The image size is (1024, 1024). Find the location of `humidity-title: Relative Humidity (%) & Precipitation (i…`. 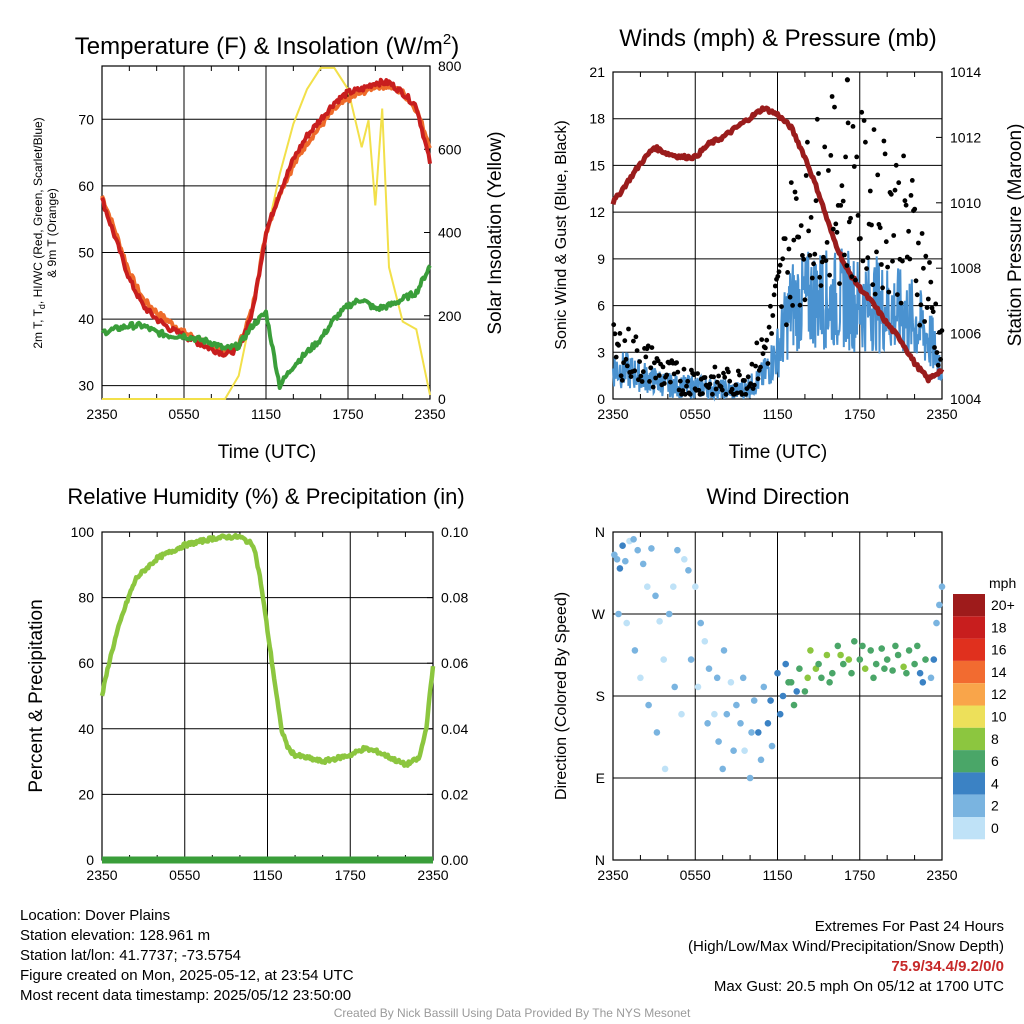

humidity-title: Relative Humidity (%) & Precipitation (i… is located at coordinates (265, 496).